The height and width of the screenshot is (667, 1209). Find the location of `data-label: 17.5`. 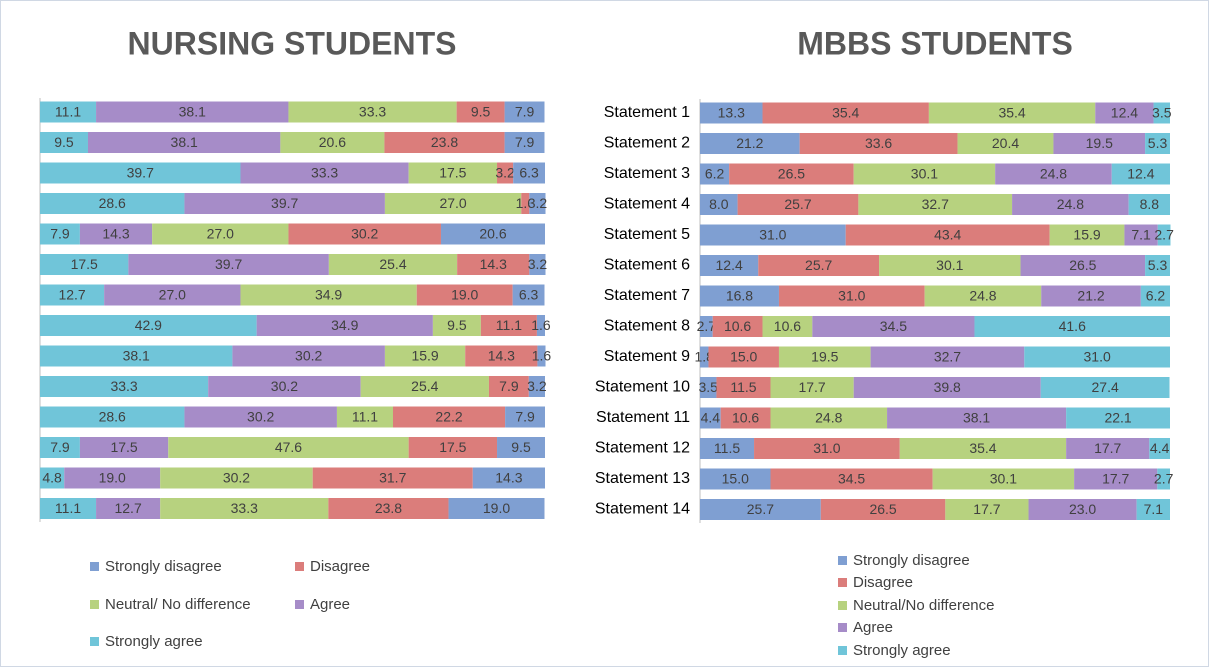

data-label: 17.5 is located at coordinates (84, 264).